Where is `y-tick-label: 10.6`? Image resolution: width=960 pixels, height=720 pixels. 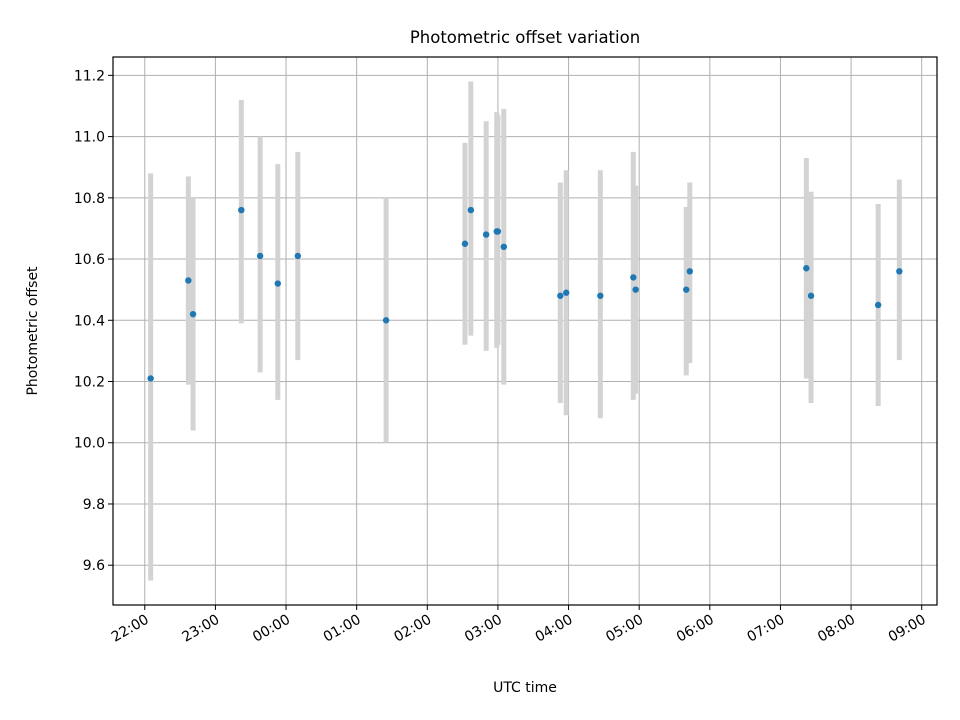
y-tick-label: 10.6 is located at coordinates (89, 260).